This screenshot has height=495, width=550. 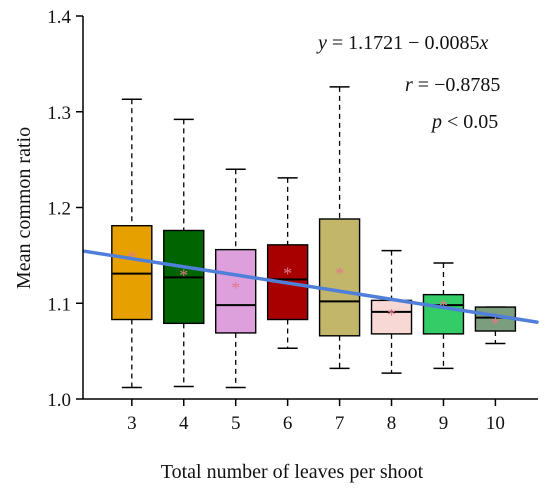 What do you see at coordinates (340, 423) in the screenshot?
I see `x-tick-label: 7` at bounding box center [340, 423].